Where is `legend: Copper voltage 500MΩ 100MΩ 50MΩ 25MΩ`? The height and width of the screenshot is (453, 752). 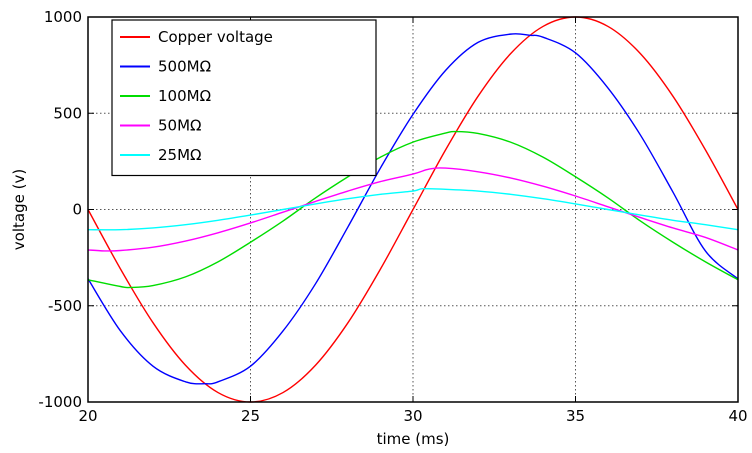 legend: Copper voltage 500MΩ 100MΩ 50MΩ 25MΩ is located at coordinates (244, 98).